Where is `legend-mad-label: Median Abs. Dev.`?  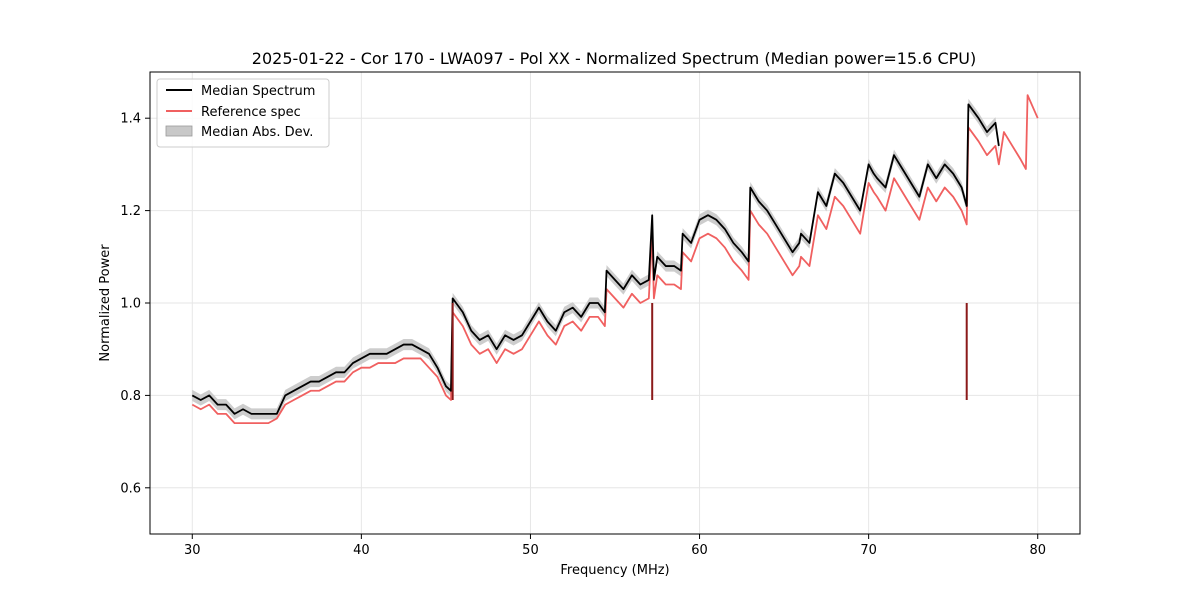 legend-mad-label: Median Abs. Dev. is located at coordinates (257, 132).